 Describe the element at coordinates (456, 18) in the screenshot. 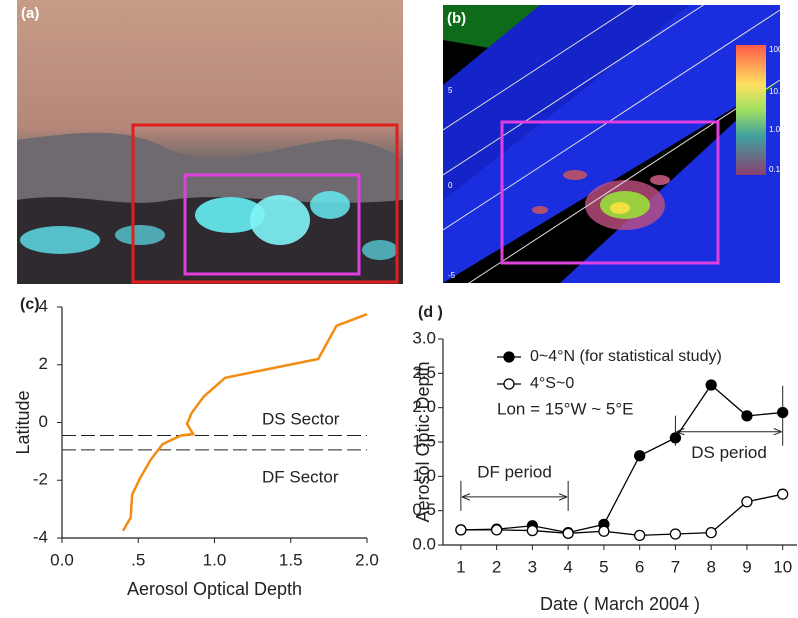

I see `panel-label: (b)` at that location.